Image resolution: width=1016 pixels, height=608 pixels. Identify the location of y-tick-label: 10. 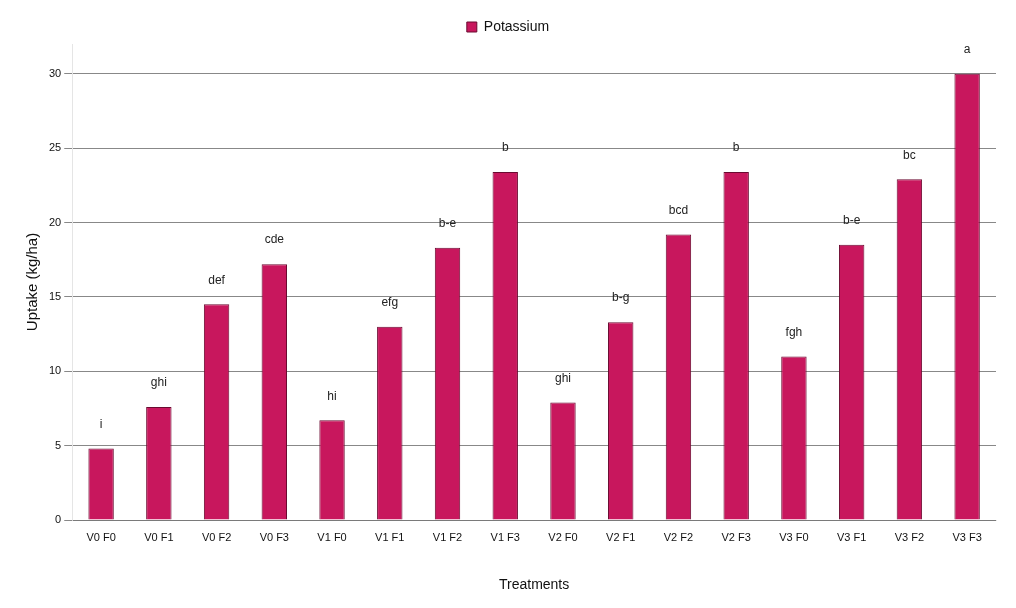
(55, 370).